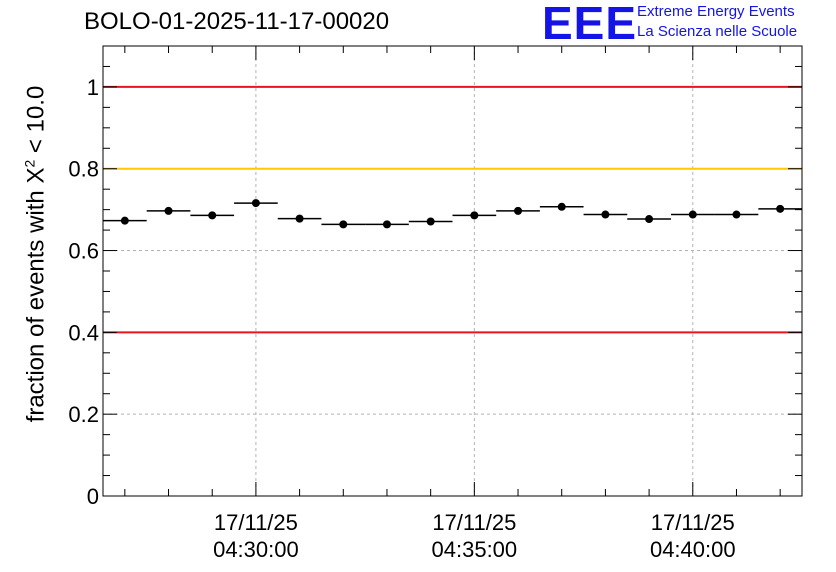 This screenshot has height=572, width=836. I want to click on x-tick-label-time: 04:30:00, so click(256, 549).